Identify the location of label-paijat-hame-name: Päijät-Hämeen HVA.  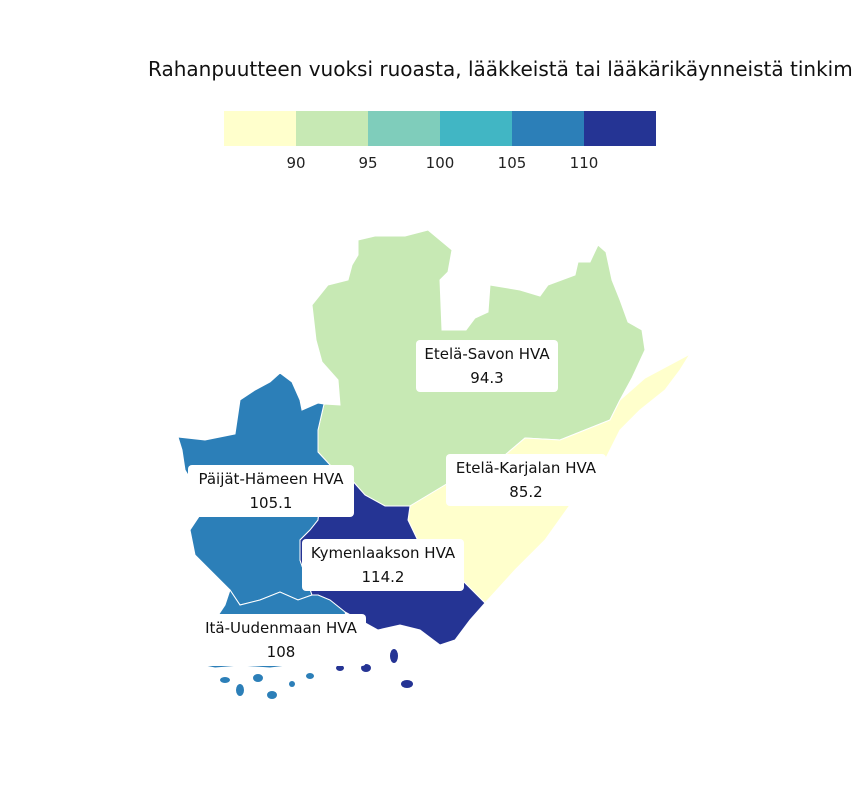
(271, 479).